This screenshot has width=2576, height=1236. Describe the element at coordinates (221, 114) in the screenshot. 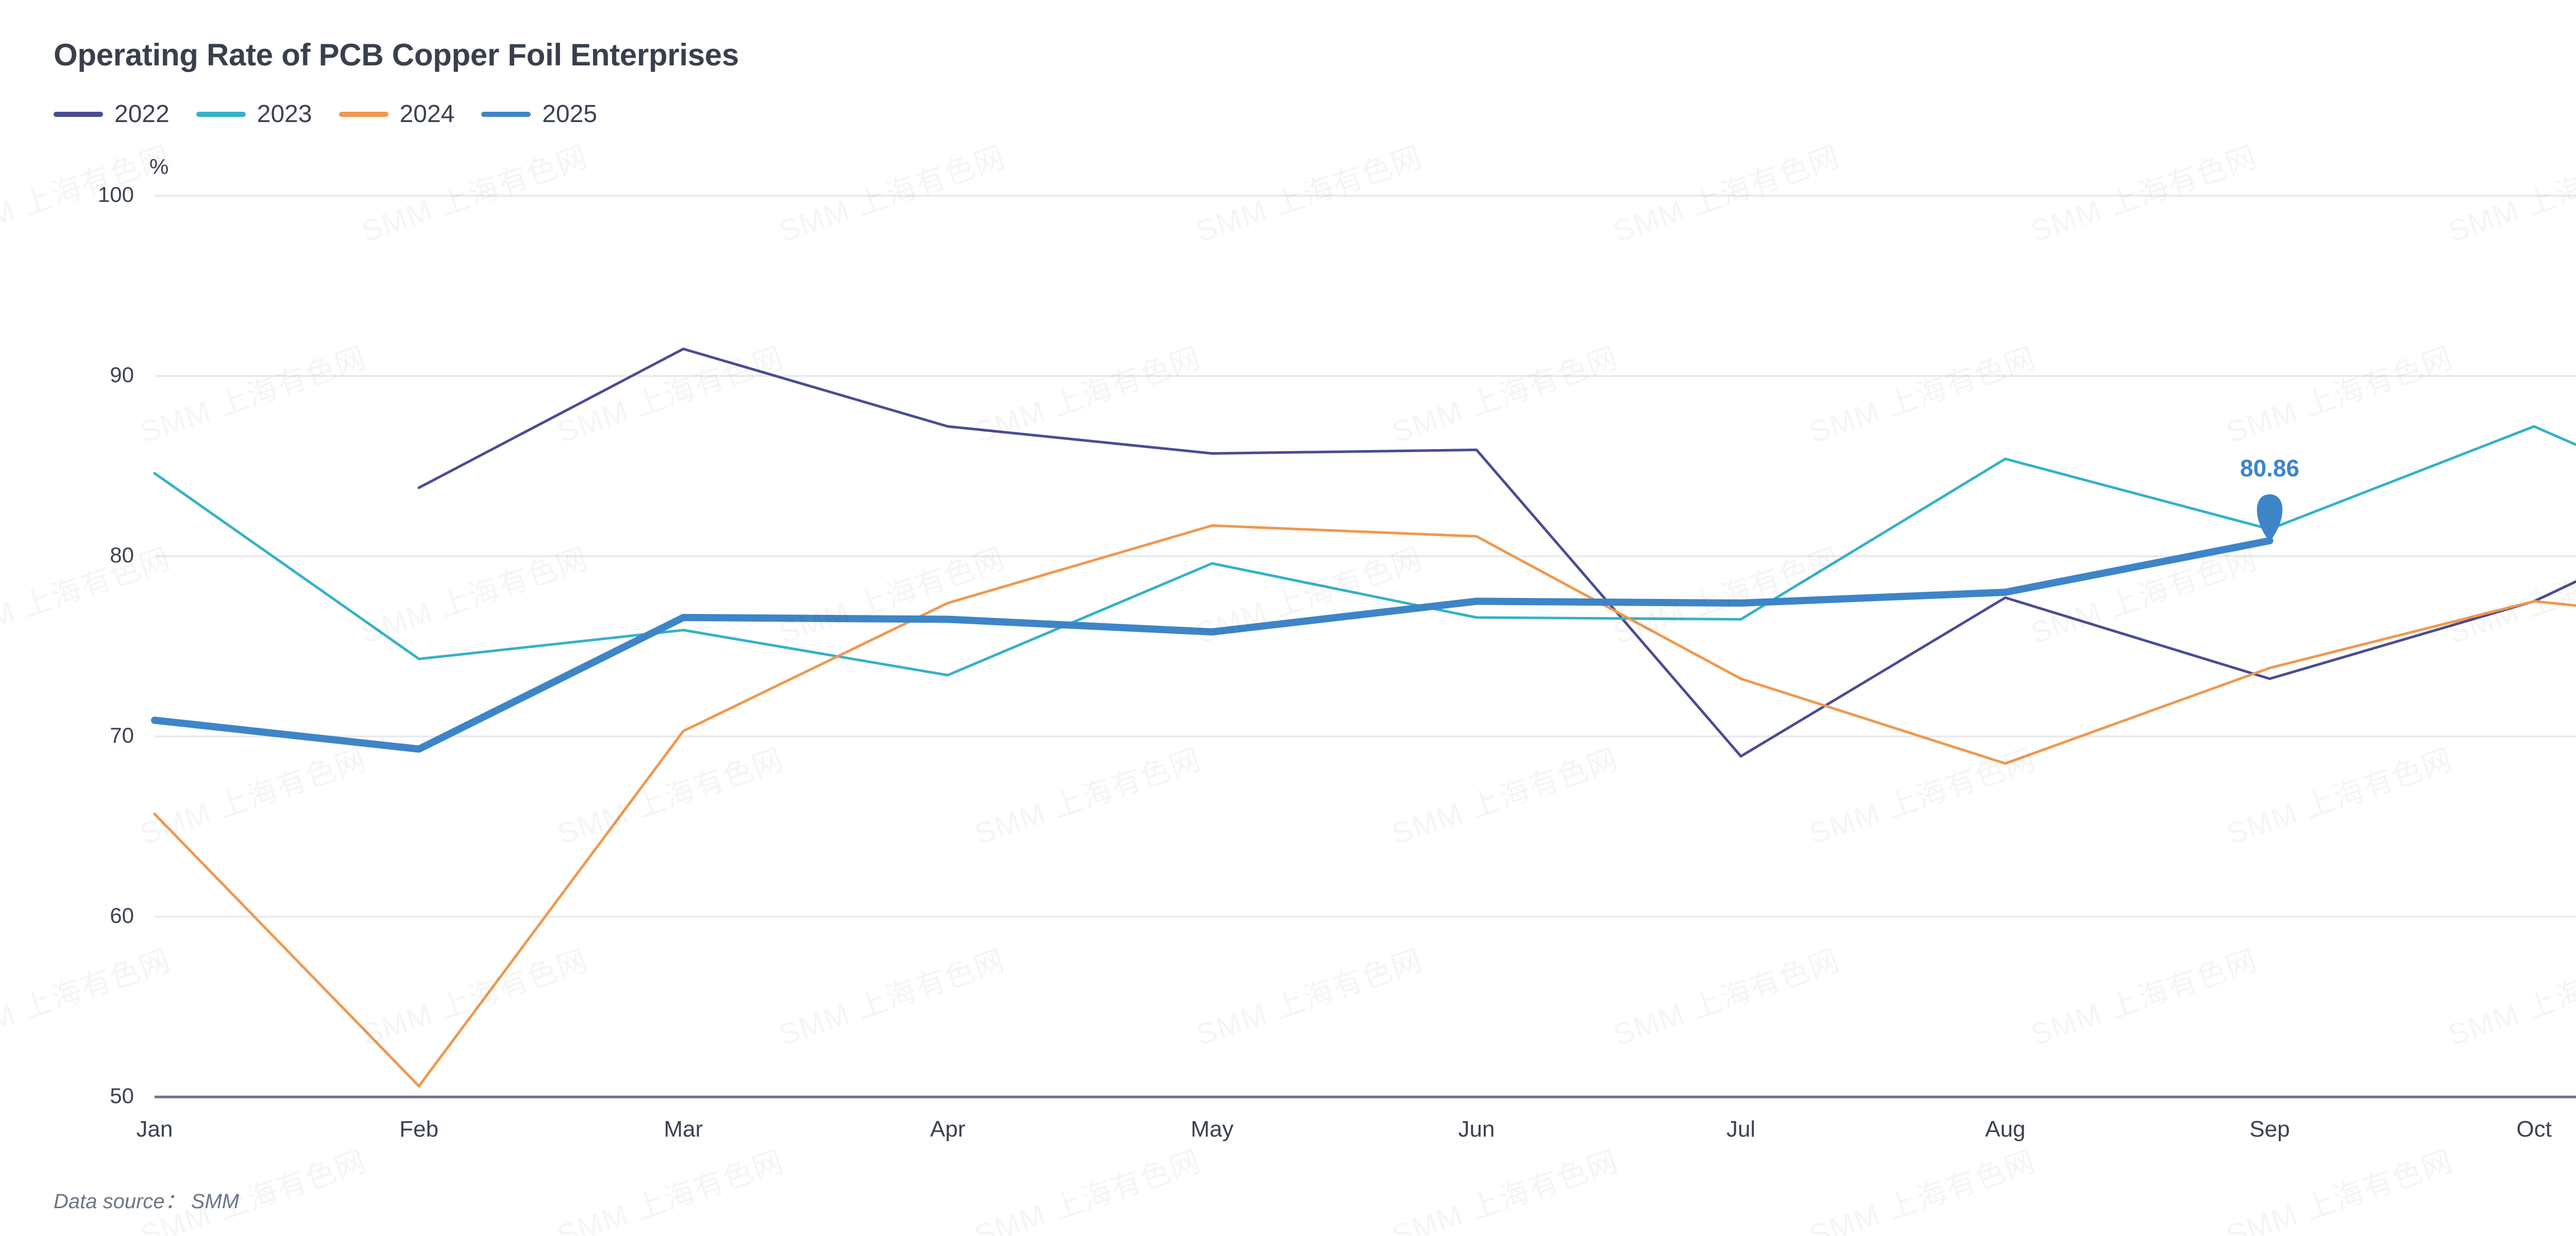

I see `legend-swatch-2023` at that location.